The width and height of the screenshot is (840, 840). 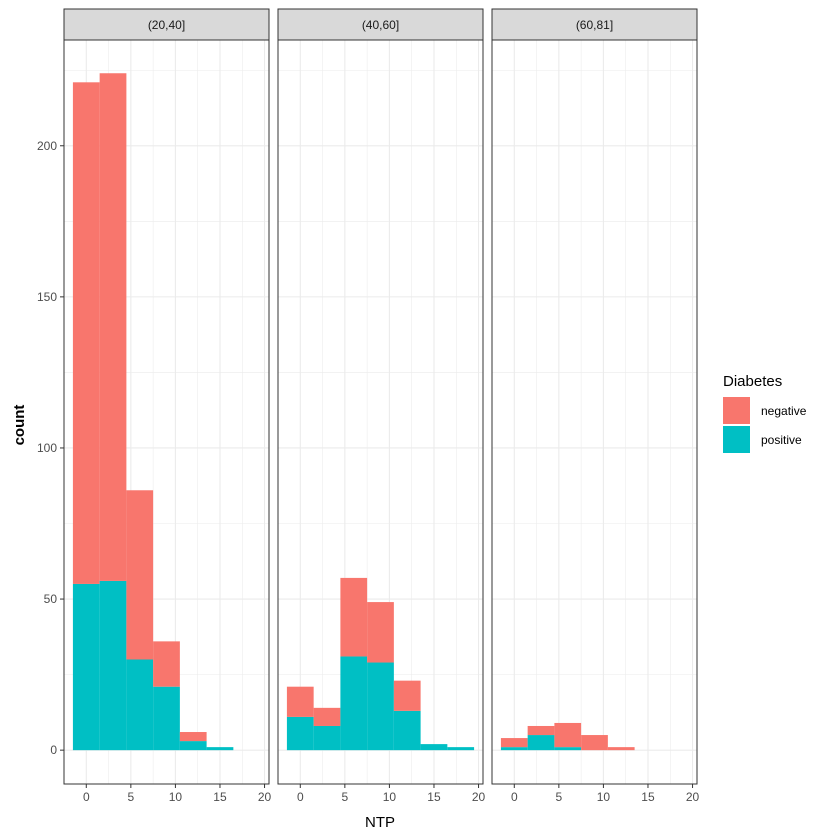 I want to click on y-tick-label: 50, so click(x=51, y=599).